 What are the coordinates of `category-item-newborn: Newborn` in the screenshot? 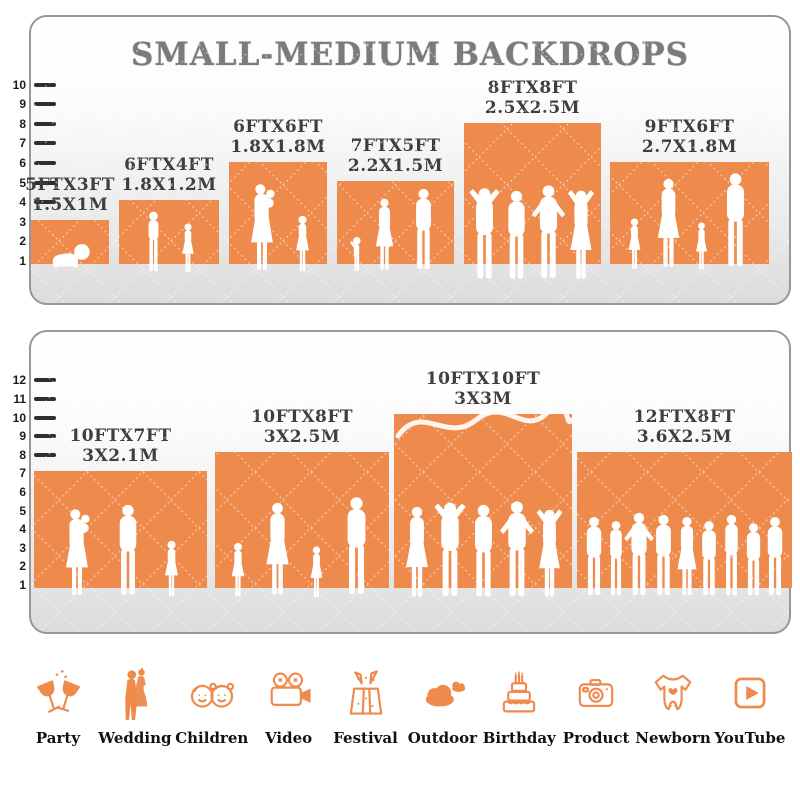 It's located at (673, 718).